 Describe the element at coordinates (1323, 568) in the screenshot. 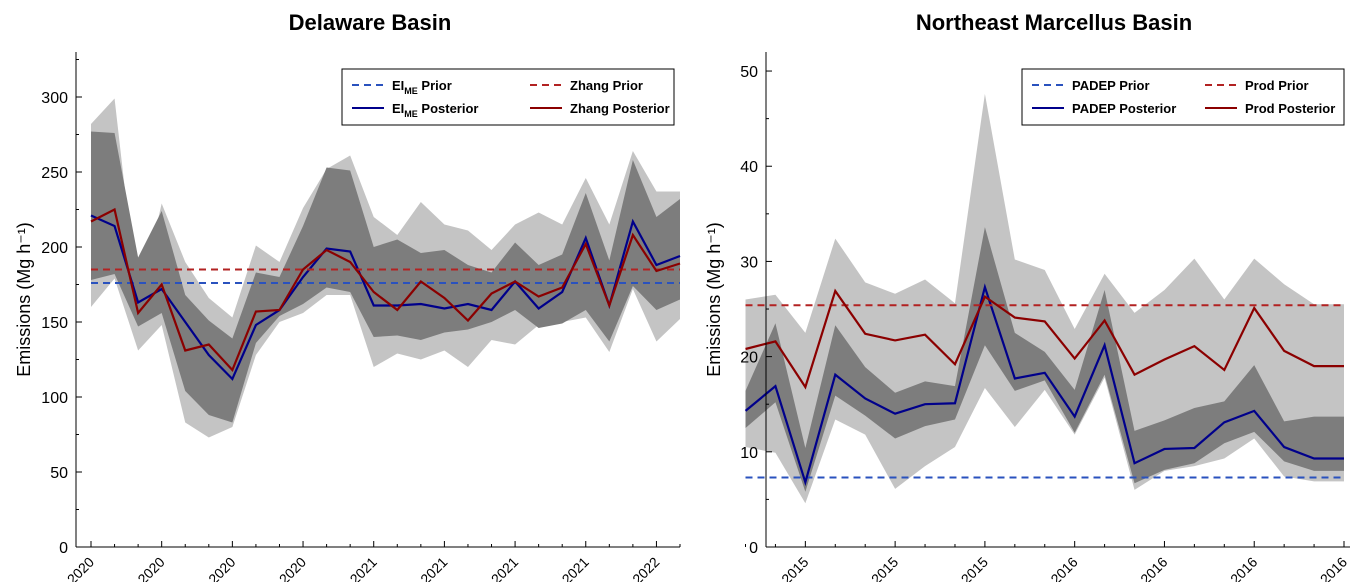

I see `x-tick-label: Dec 2016` at that location.